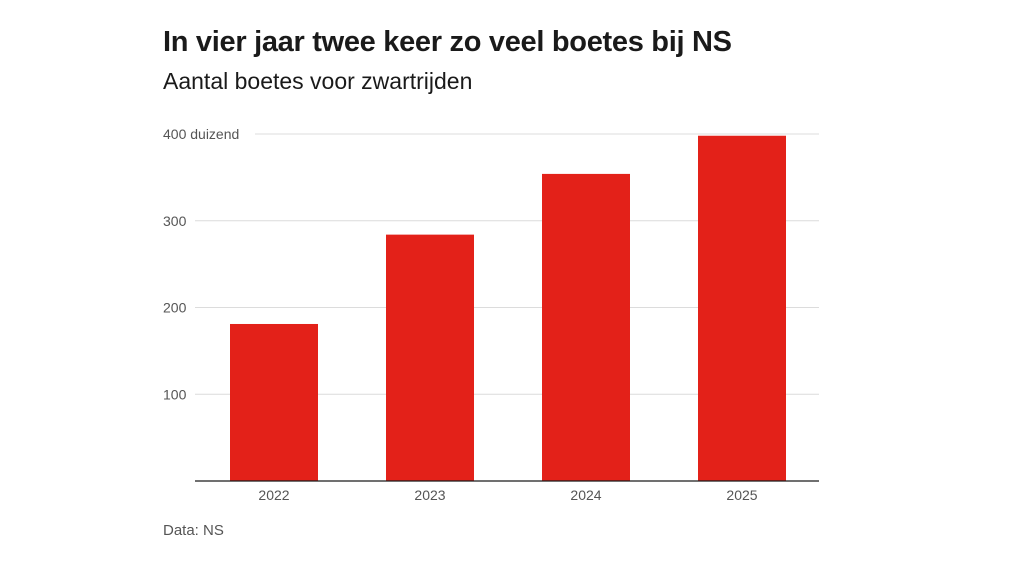 Image resolution: width=1024 pixels, height=576 pixels. Describe the element at coordinates (741, 495) in the screenshot. I see `x-tick-label: 2025` at that location.